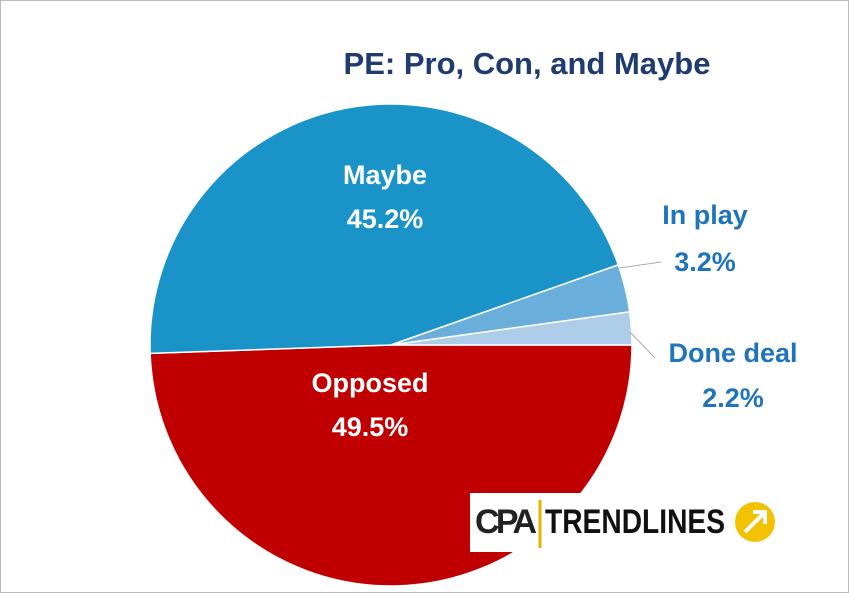  What do you see at coordinates (705, 262) in the screenshot?
I see `value-label: 3.2%` at bounding box center [705, 262].